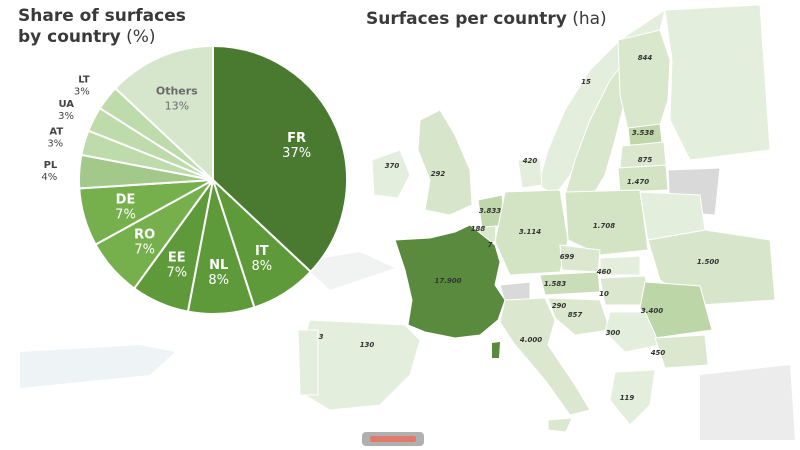 This screenshot has width=800, height=450. I want to click on pie-pct-pl: 4%, so click(49, 177).